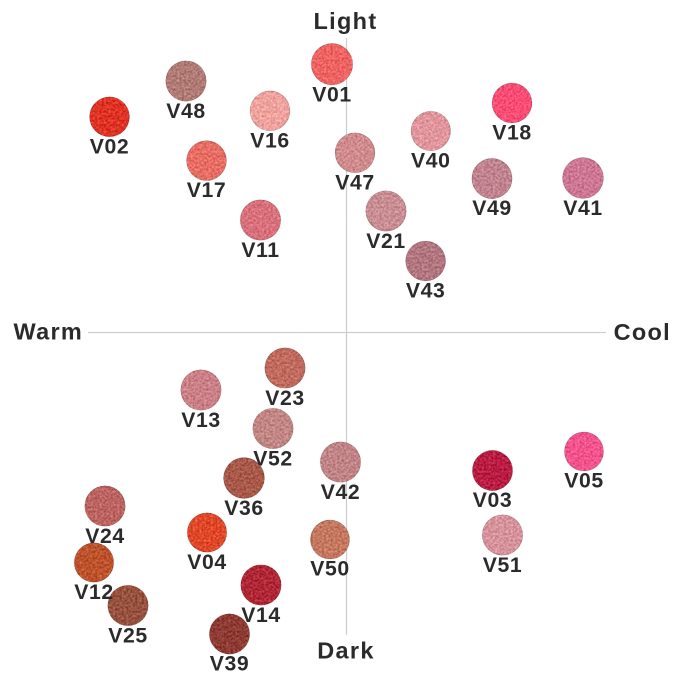  I want to click on svg-text: V25, so click(128, 635).